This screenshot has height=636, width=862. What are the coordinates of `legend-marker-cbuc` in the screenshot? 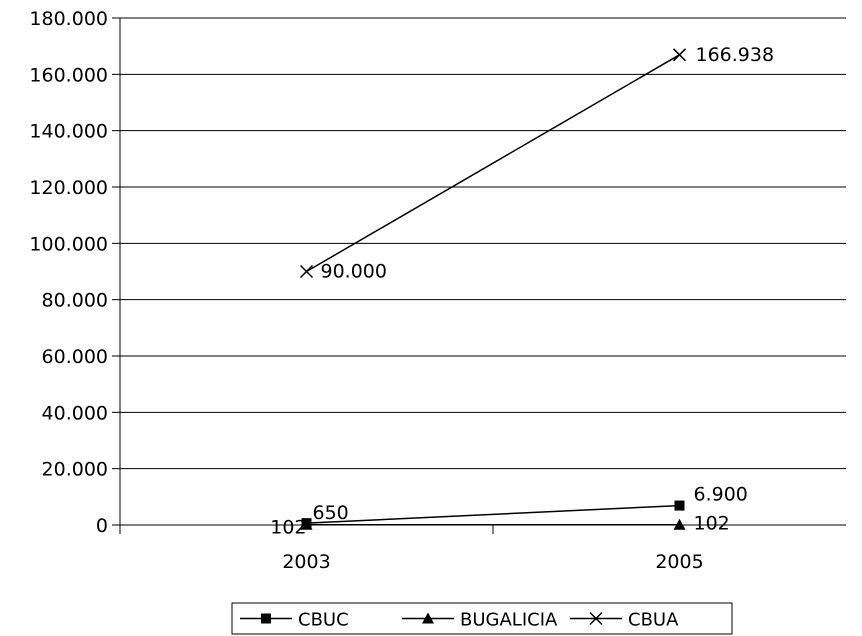 It's located at (266, 618).